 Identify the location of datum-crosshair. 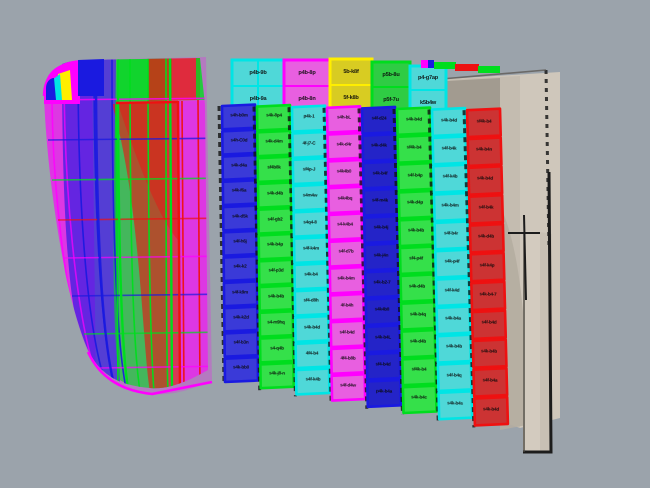
(524, 257).